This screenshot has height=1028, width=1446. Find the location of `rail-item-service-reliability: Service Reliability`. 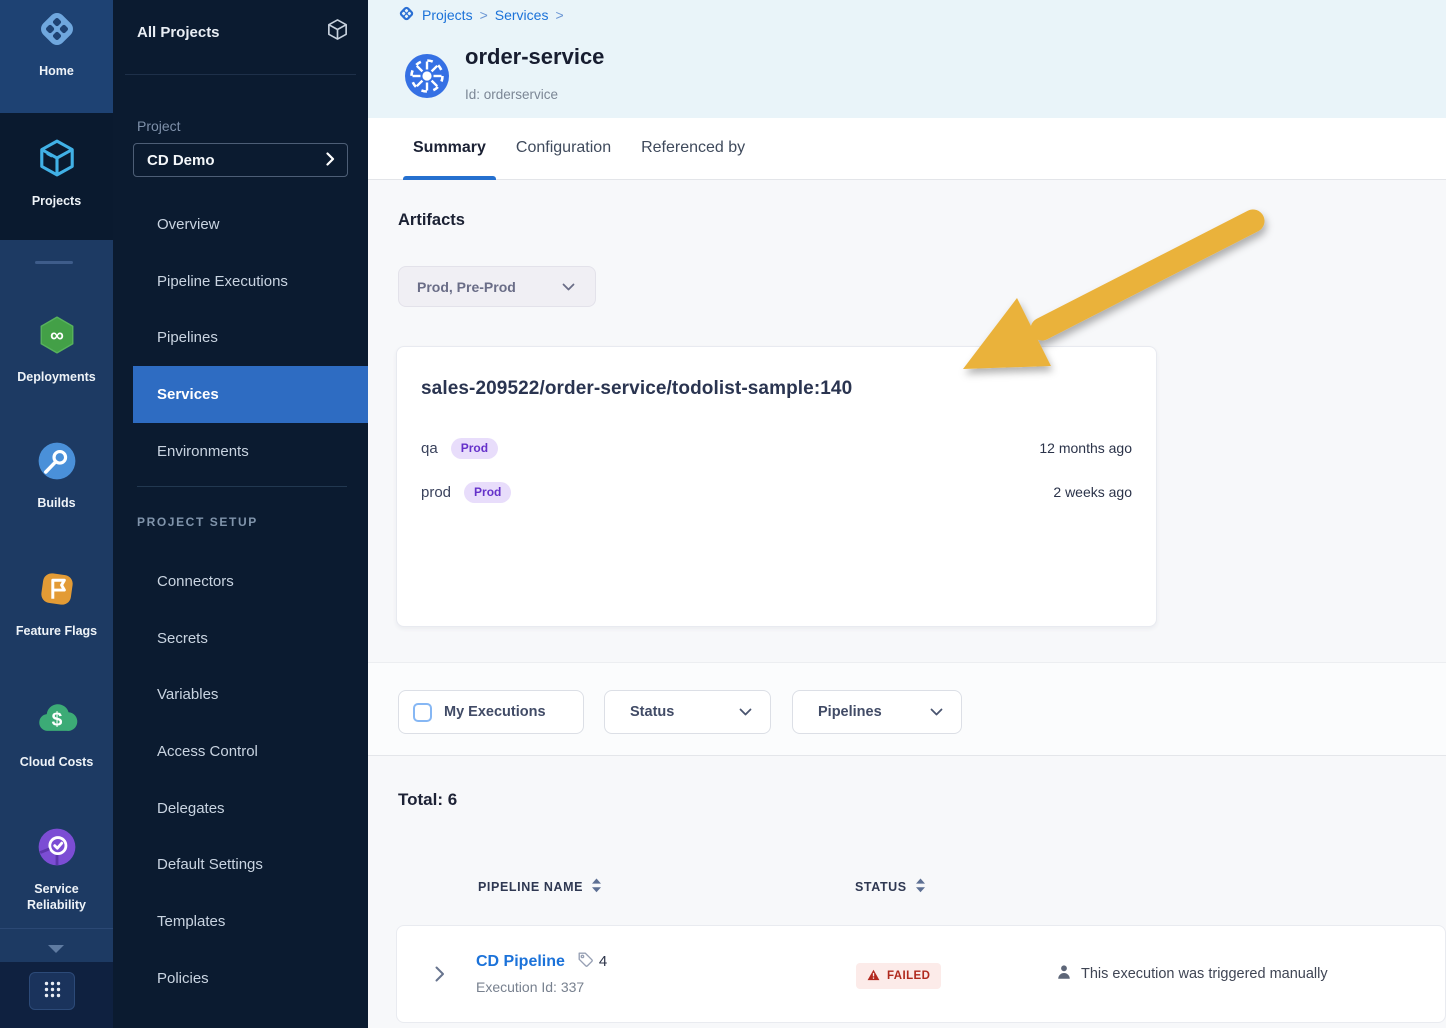

rail-item-service-reliability: Service Reliability is located at coordinates (56, 869).